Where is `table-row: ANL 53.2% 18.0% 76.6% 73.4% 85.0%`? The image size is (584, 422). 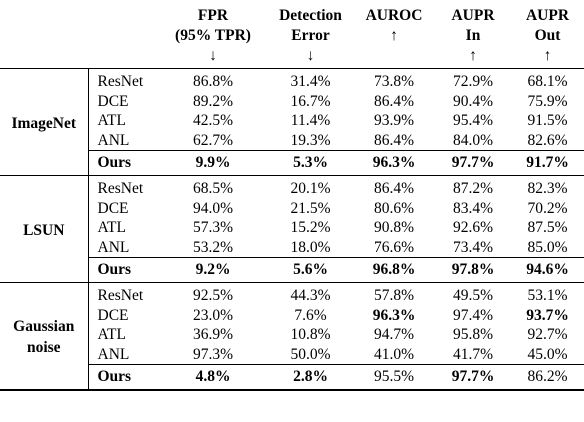
table-row: ANL 53.2% 18.0% 76.6% 73.4% 85.0% is located at coordinates (292, 248).